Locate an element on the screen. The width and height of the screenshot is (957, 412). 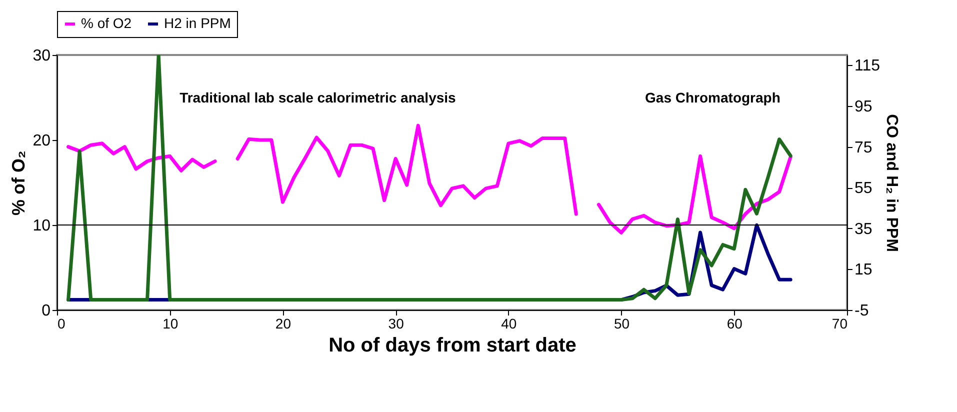
legend-label: % of O2 is located at coordinates (106, 23).